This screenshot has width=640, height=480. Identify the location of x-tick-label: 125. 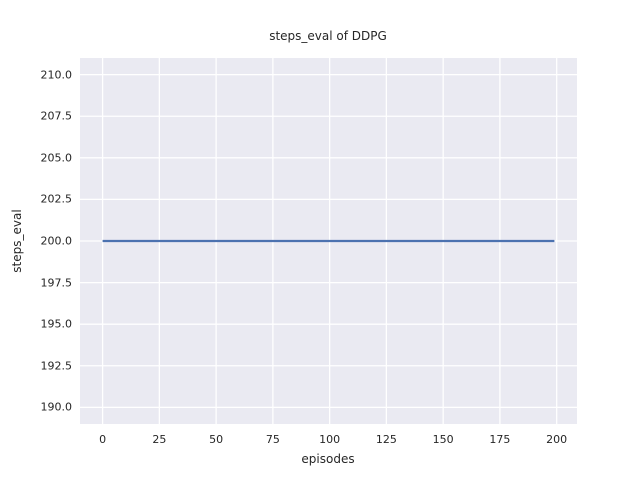
(386, 439).